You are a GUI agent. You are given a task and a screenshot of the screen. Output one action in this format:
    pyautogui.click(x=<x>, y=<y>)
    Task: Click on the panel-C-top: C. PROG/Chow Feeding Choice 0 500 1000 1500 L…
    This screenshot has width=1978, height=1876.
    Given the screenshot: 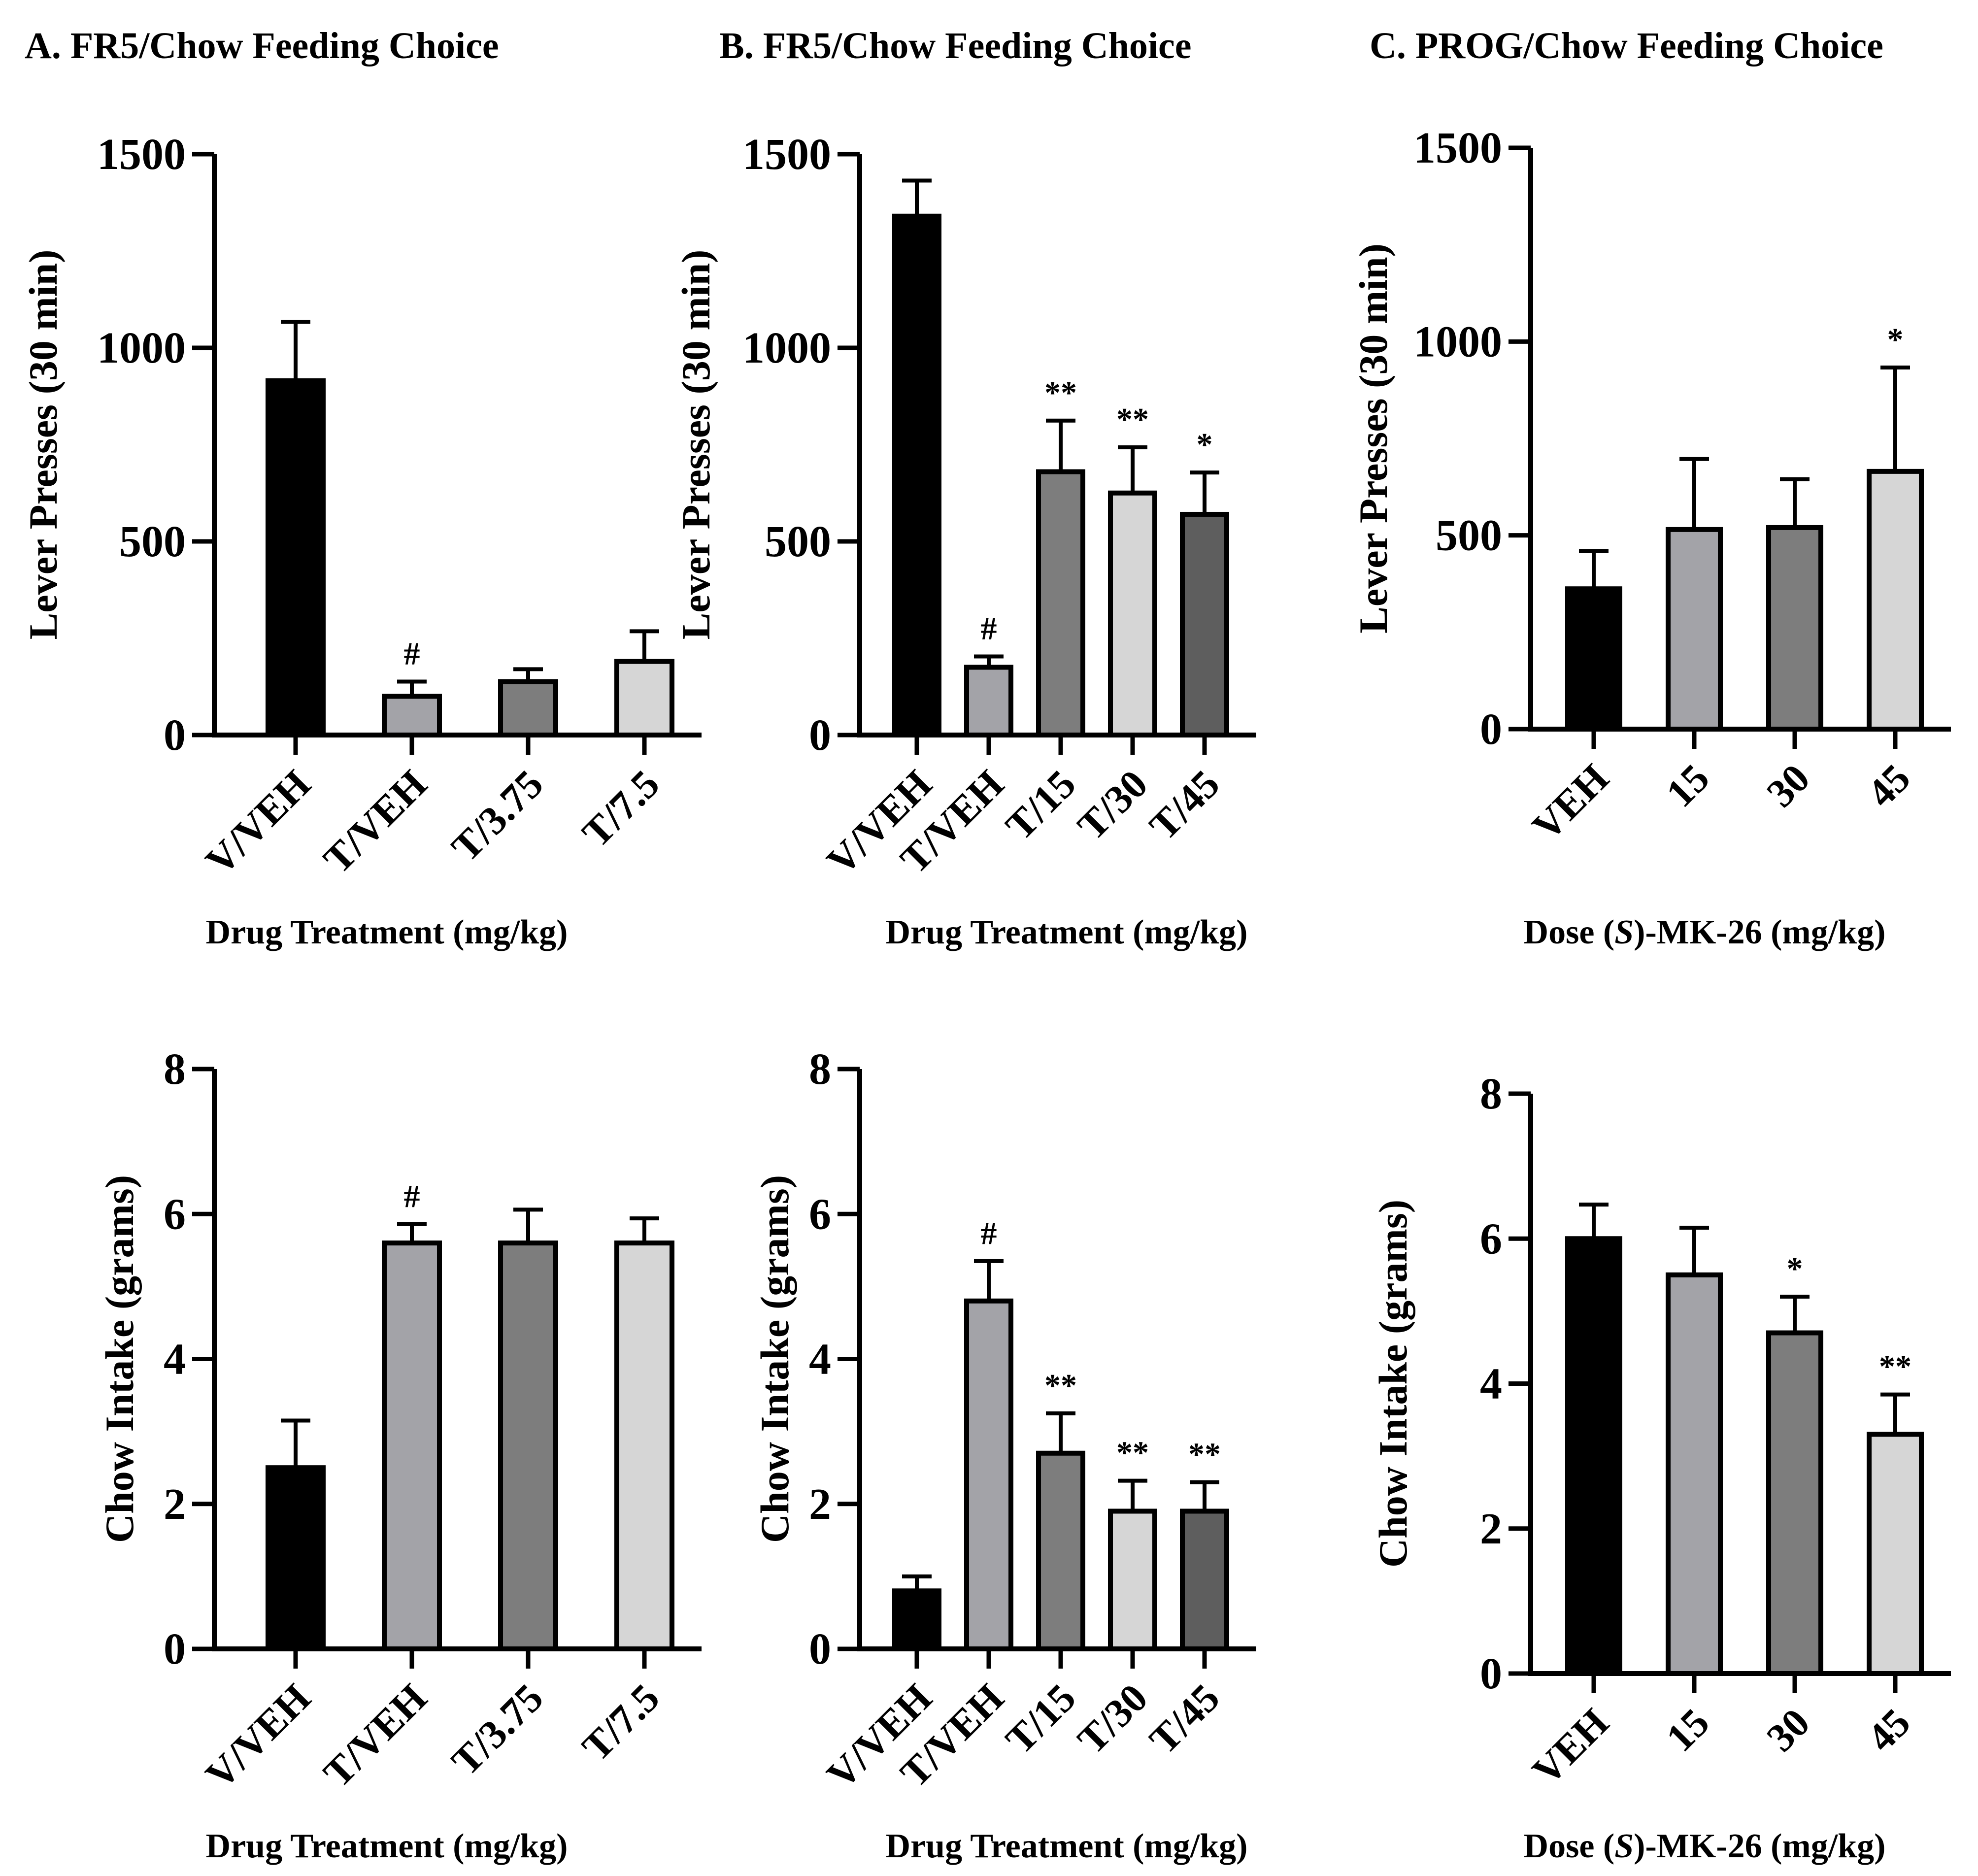 What is the action you would take?
    pyautogui.click(x=1651, y=488)
    